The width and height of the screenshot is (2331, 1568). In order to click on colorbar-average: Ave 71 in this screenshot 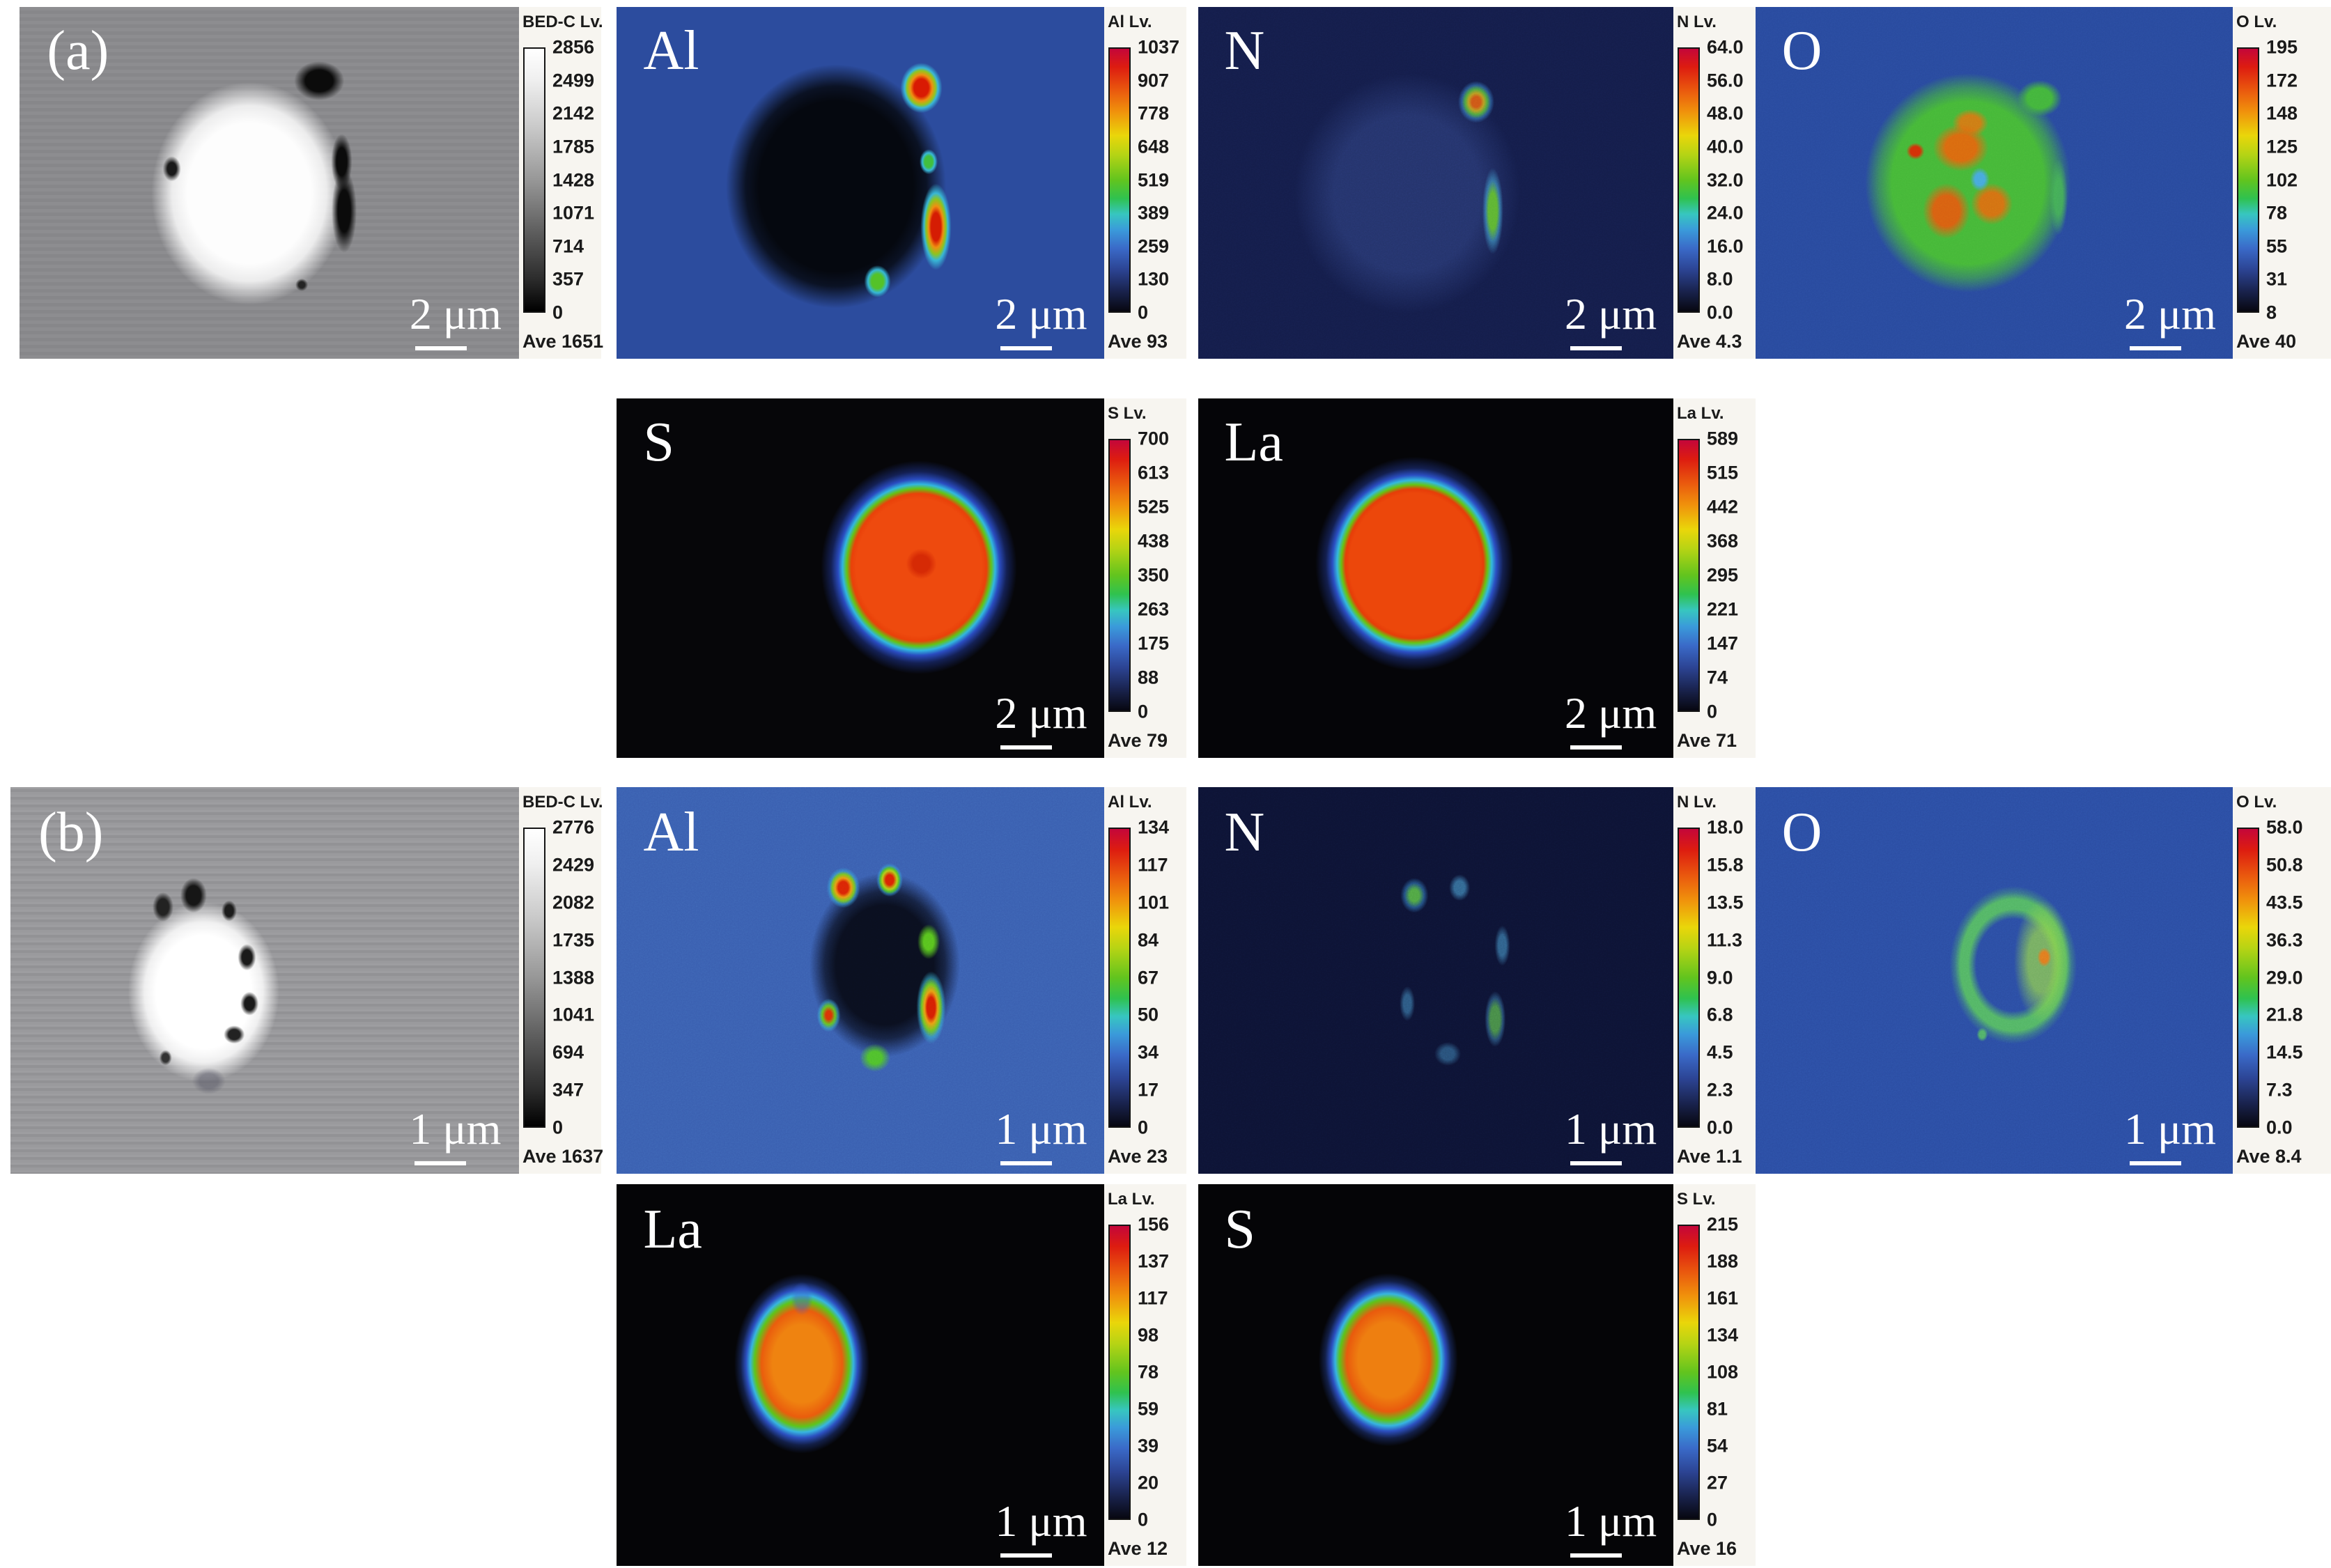, I will do `click(1707, 740)`.